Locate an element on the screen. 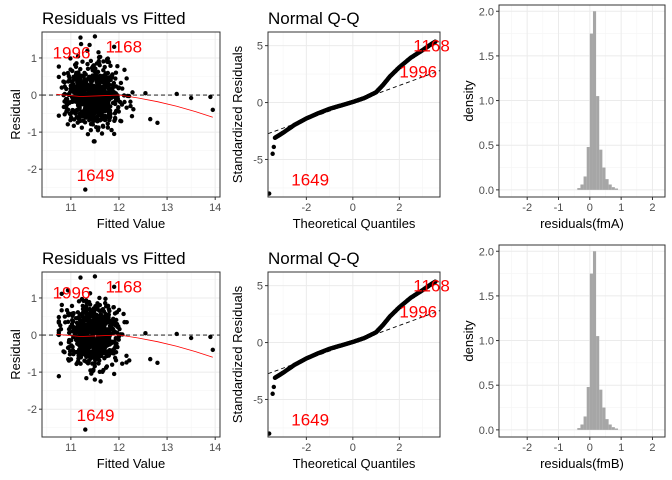 This screenshot has height=480, width=672. y-tick-label: 0.0 is located at coordinates (486, 191).